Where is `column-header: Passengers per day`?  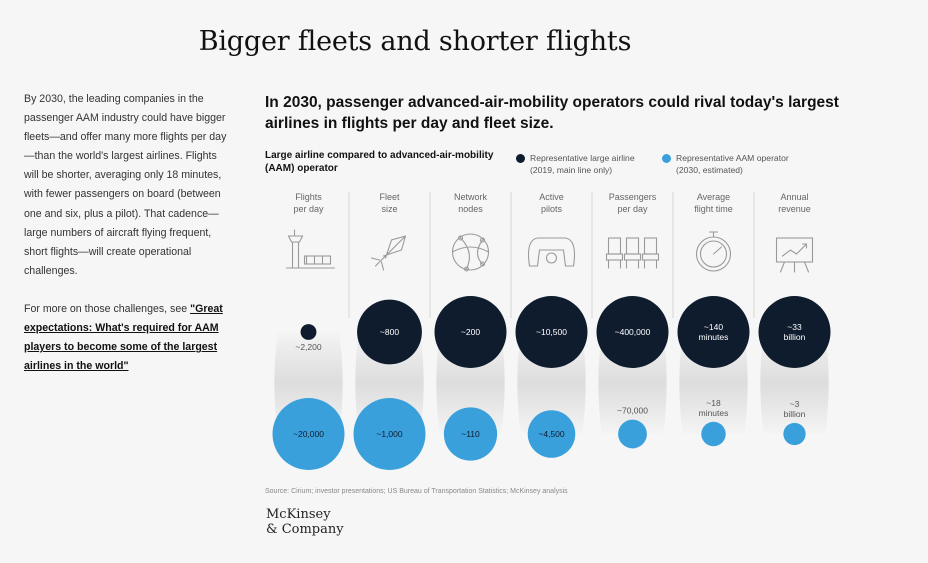 column-header: Passengers per day is located at coordinates (633, 203).